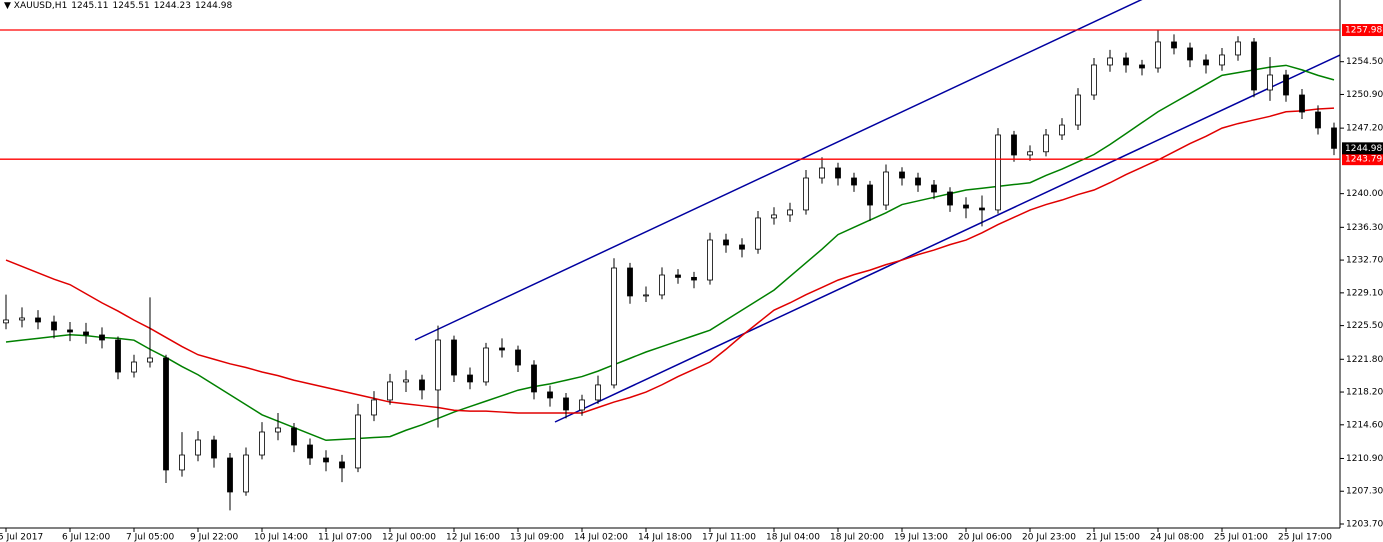 The width and height of the screenshot is (1383, 542). What do you see at coordinates (665, 537) in the screenshot?
I see `x-tick-label: 14 Jul 18:00` at bounding box center [665, 537].